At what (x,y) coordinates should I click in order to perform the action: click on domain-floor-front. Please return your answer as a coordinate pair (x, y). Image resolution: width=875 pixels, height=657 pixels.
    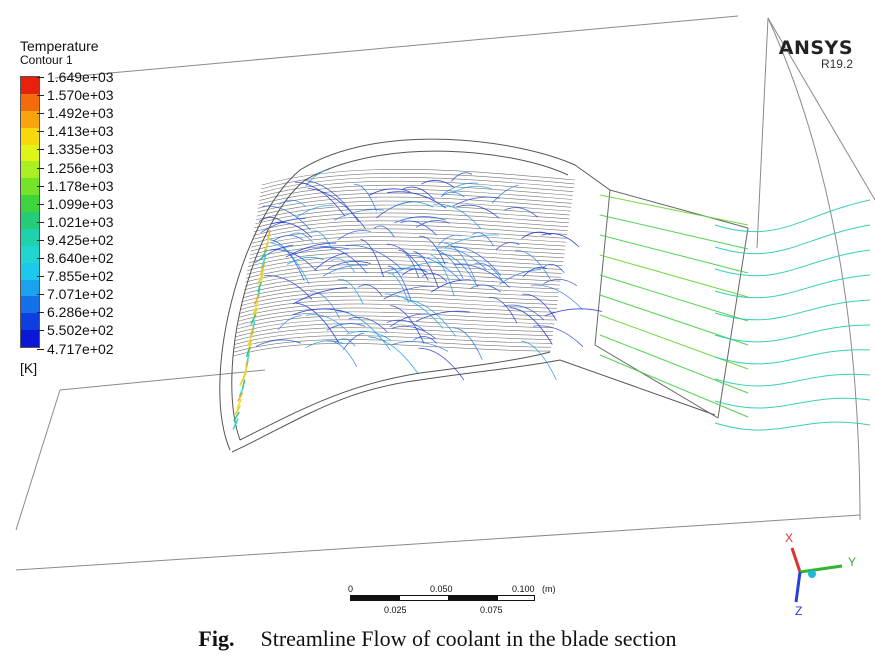
    Looking at the image, I should click on (38, 460).